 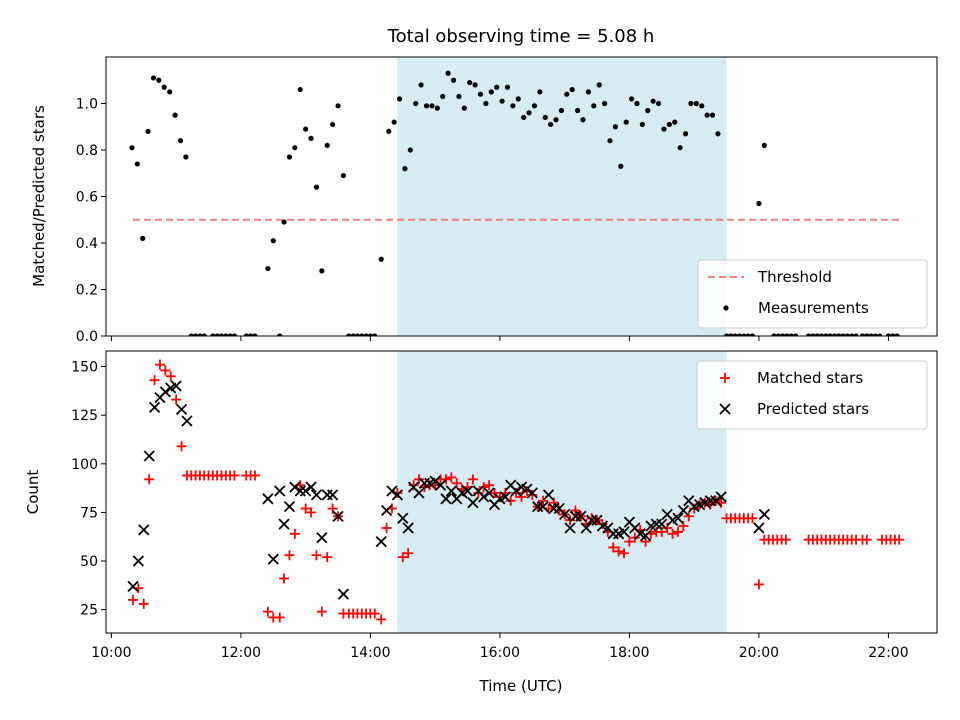 I want to click on x-tick-label: 18:00, so click(x=629, y=653).